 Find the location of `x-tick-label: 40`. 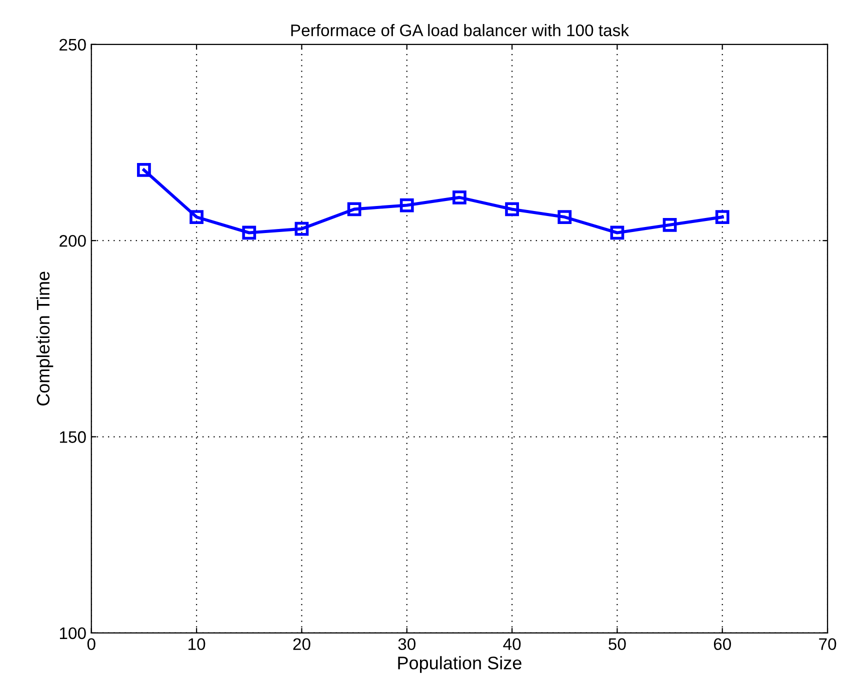

x-tick-label: 40 is located at coordinates (512, 644).